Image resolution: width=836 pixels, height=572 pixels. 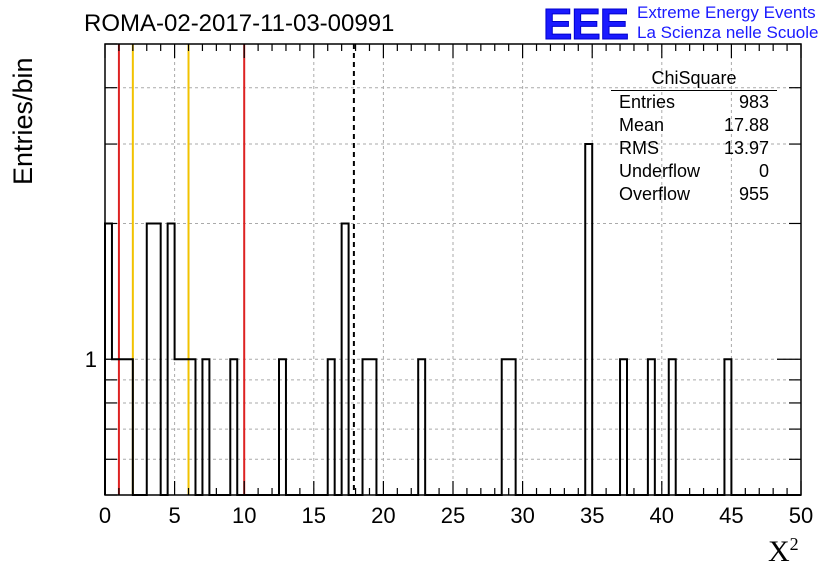 I want to click on histogram-bar, so click(x=588, y=319).